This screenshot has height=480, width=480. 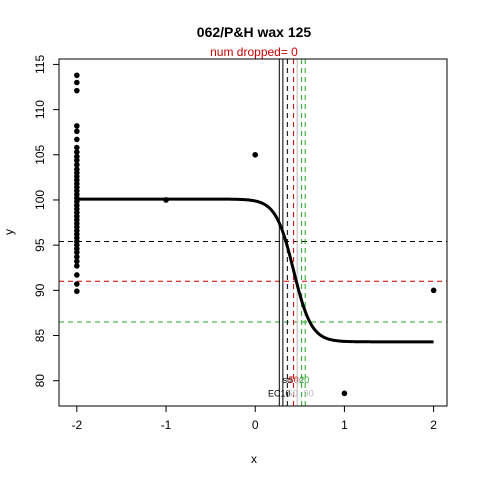 What do you see at coordinates (344, 425) in the screenshot?
I see `x-tick-label: 1` at bounding box center [344, 425].